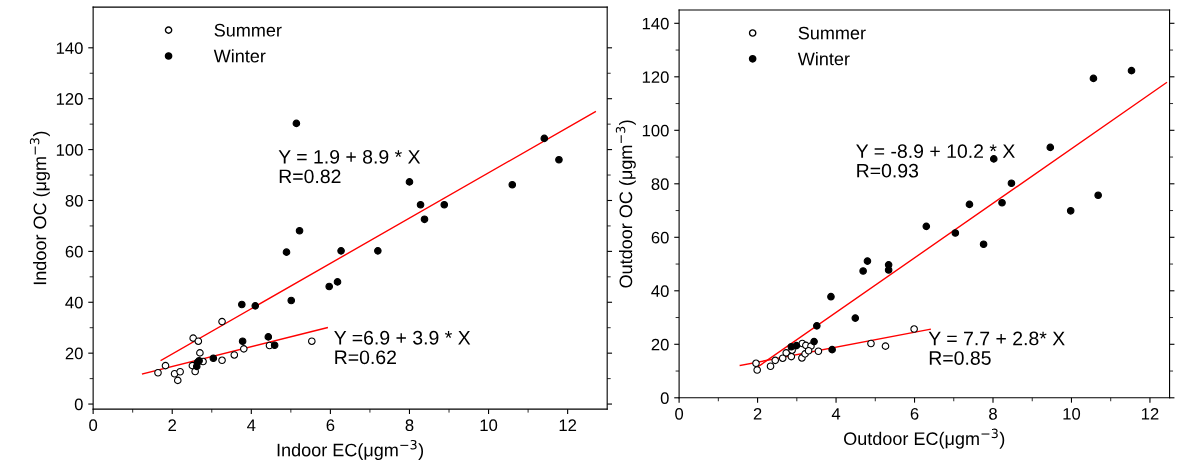 This screenshot has width=1179, height=473. Describe the element at coordinates (935, 161) in the screenshot. I see `annotation: Y = -8.9 + 10.2 * X R=0.93` at that location.